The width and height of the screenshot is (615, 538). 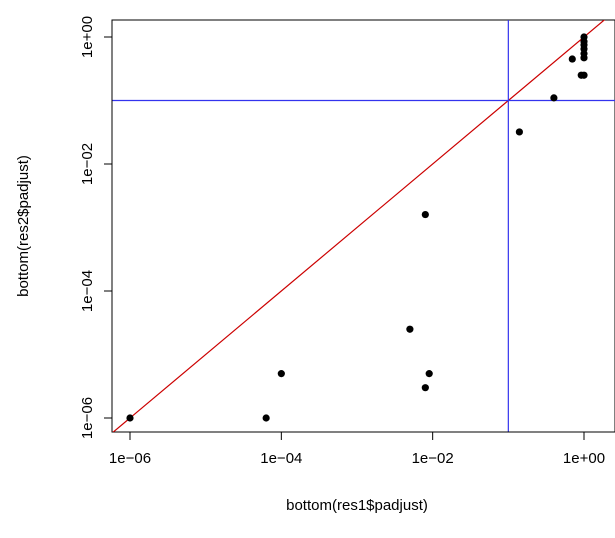 What do you see at coordinates (87, 418) in the screenshot?
I see `y-tick-label: 1e−06` at bounding box center [87, 418].